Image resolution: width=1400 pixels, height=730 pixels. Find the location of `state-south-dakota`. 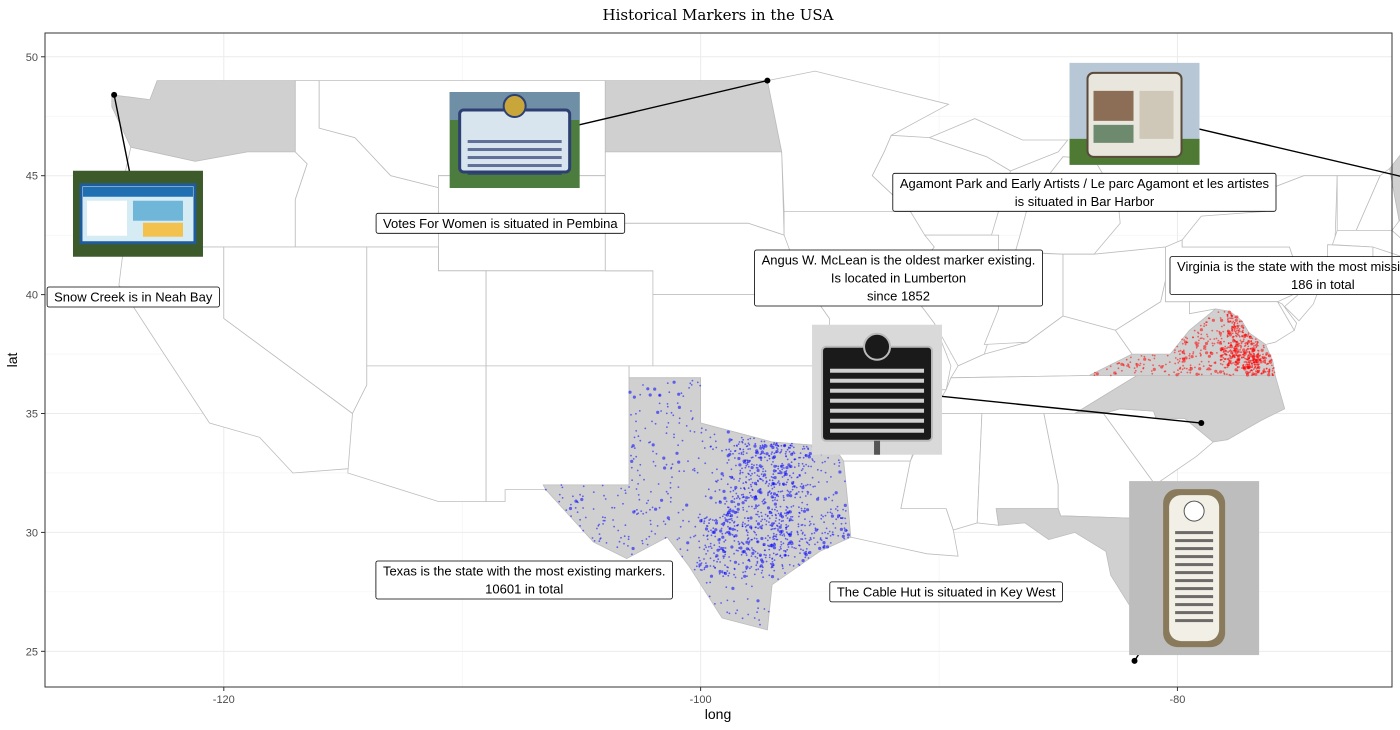

state-south-dakota is located at coordinates (694, 193).